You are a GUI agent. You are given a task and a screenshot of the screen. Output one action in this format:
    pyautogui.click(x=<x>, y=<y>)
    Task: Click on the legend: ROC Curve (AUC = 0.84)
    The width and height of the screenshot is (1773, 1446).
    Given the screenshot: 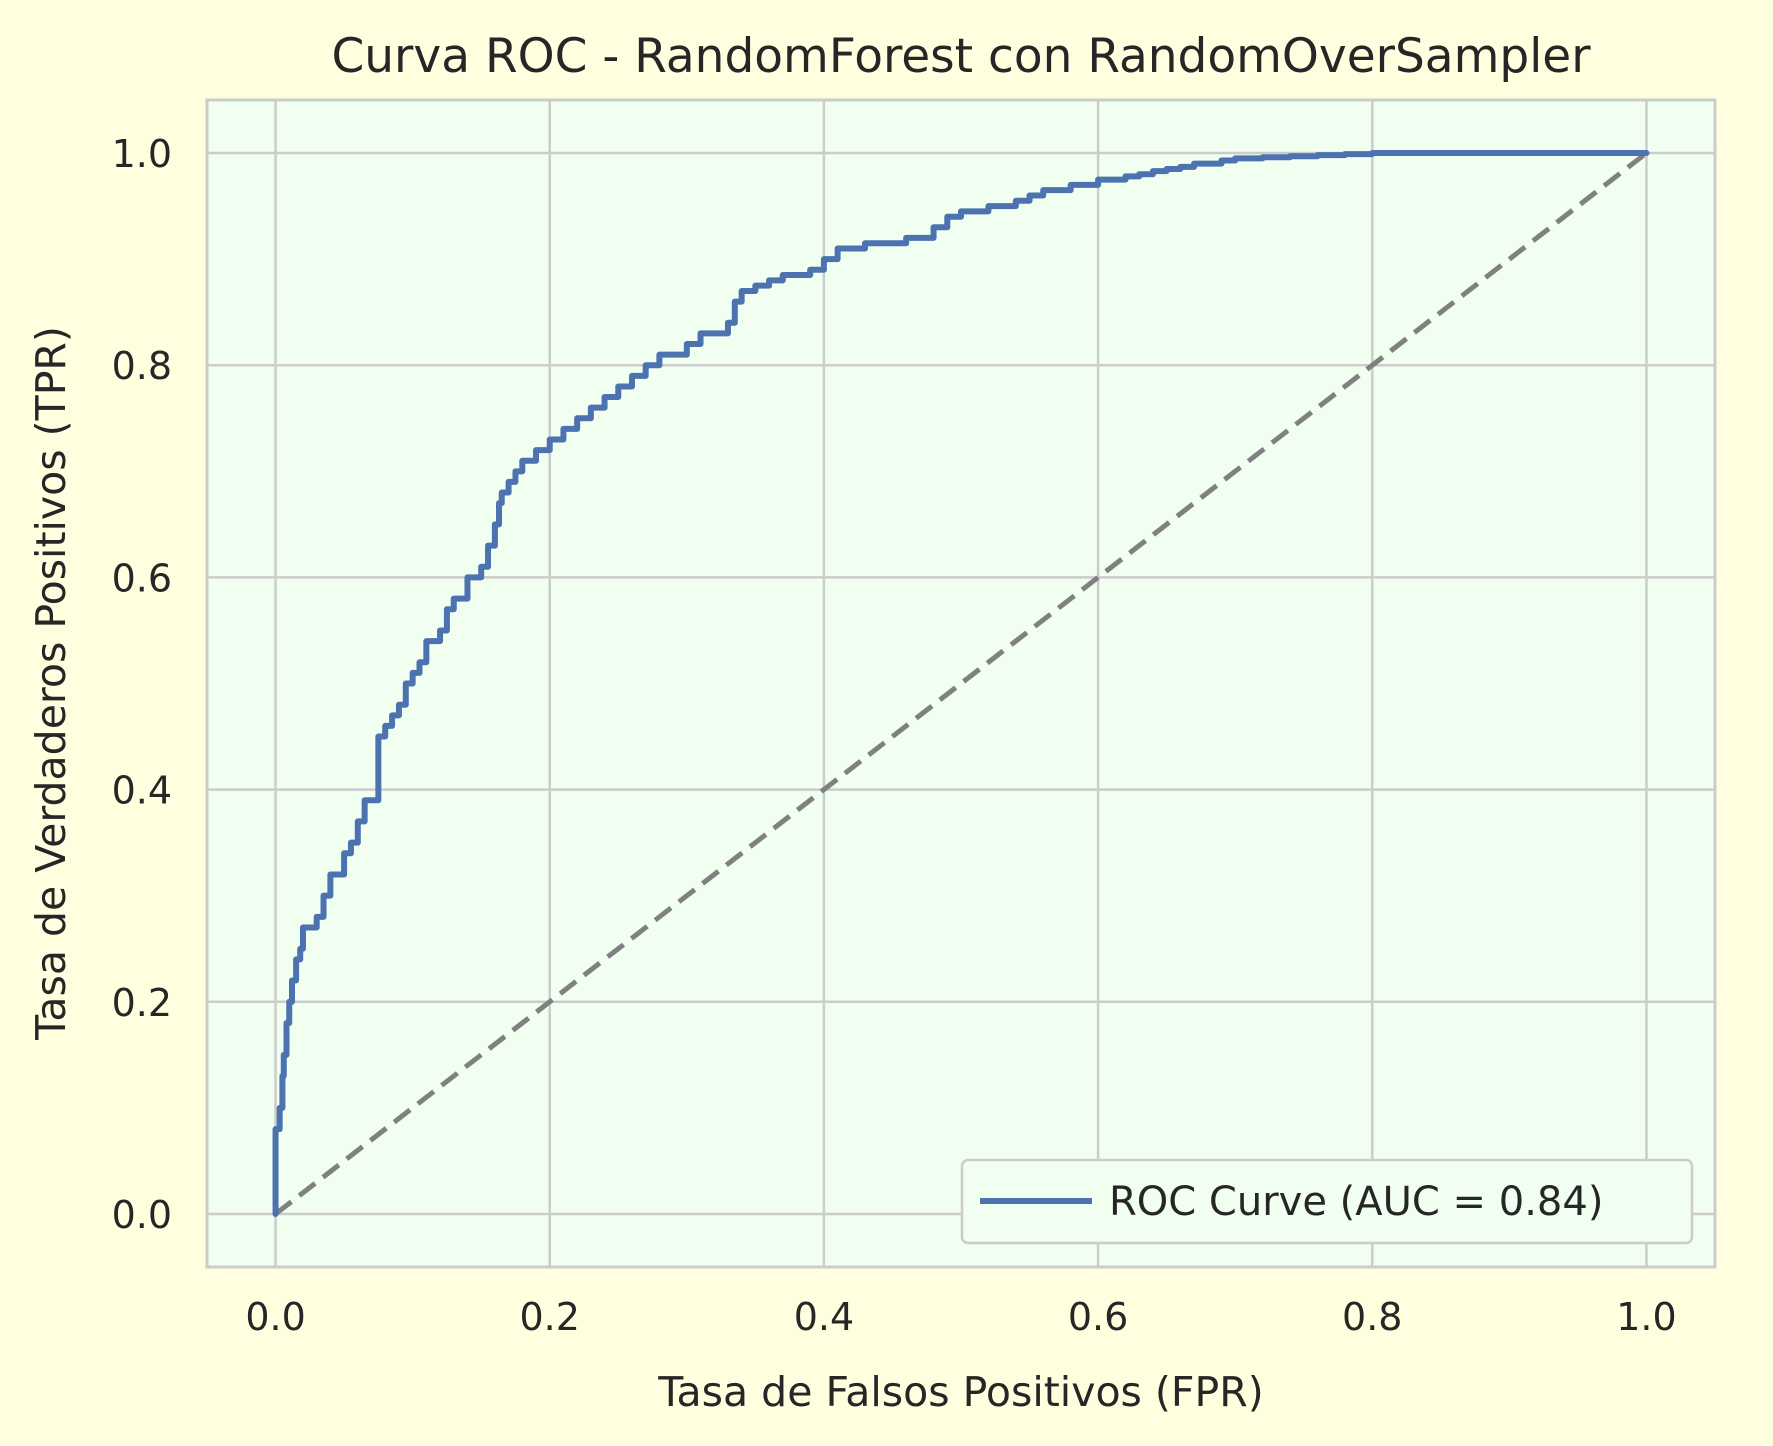 What is the action you would take?
    pyautogui.click(x=1327, y=1201)
    